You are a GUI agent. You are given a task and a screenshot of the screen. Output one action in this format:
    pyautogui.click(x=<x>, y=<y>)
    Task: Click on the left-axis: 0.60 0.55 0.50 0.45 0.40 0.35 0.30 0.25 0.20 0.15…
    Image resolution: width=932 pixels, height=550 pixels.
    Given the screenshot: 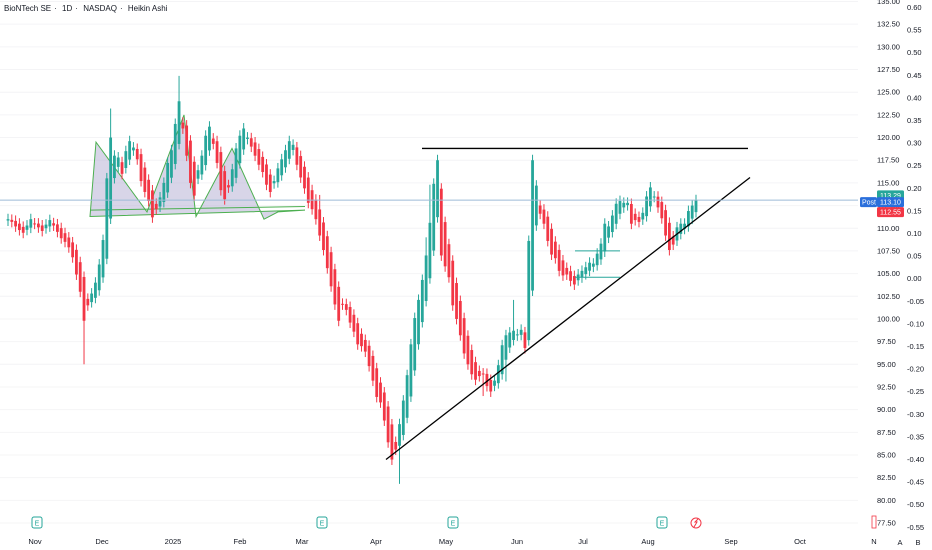 What is the action you would take?
    pyautogui.click(x=915, y=267)
    